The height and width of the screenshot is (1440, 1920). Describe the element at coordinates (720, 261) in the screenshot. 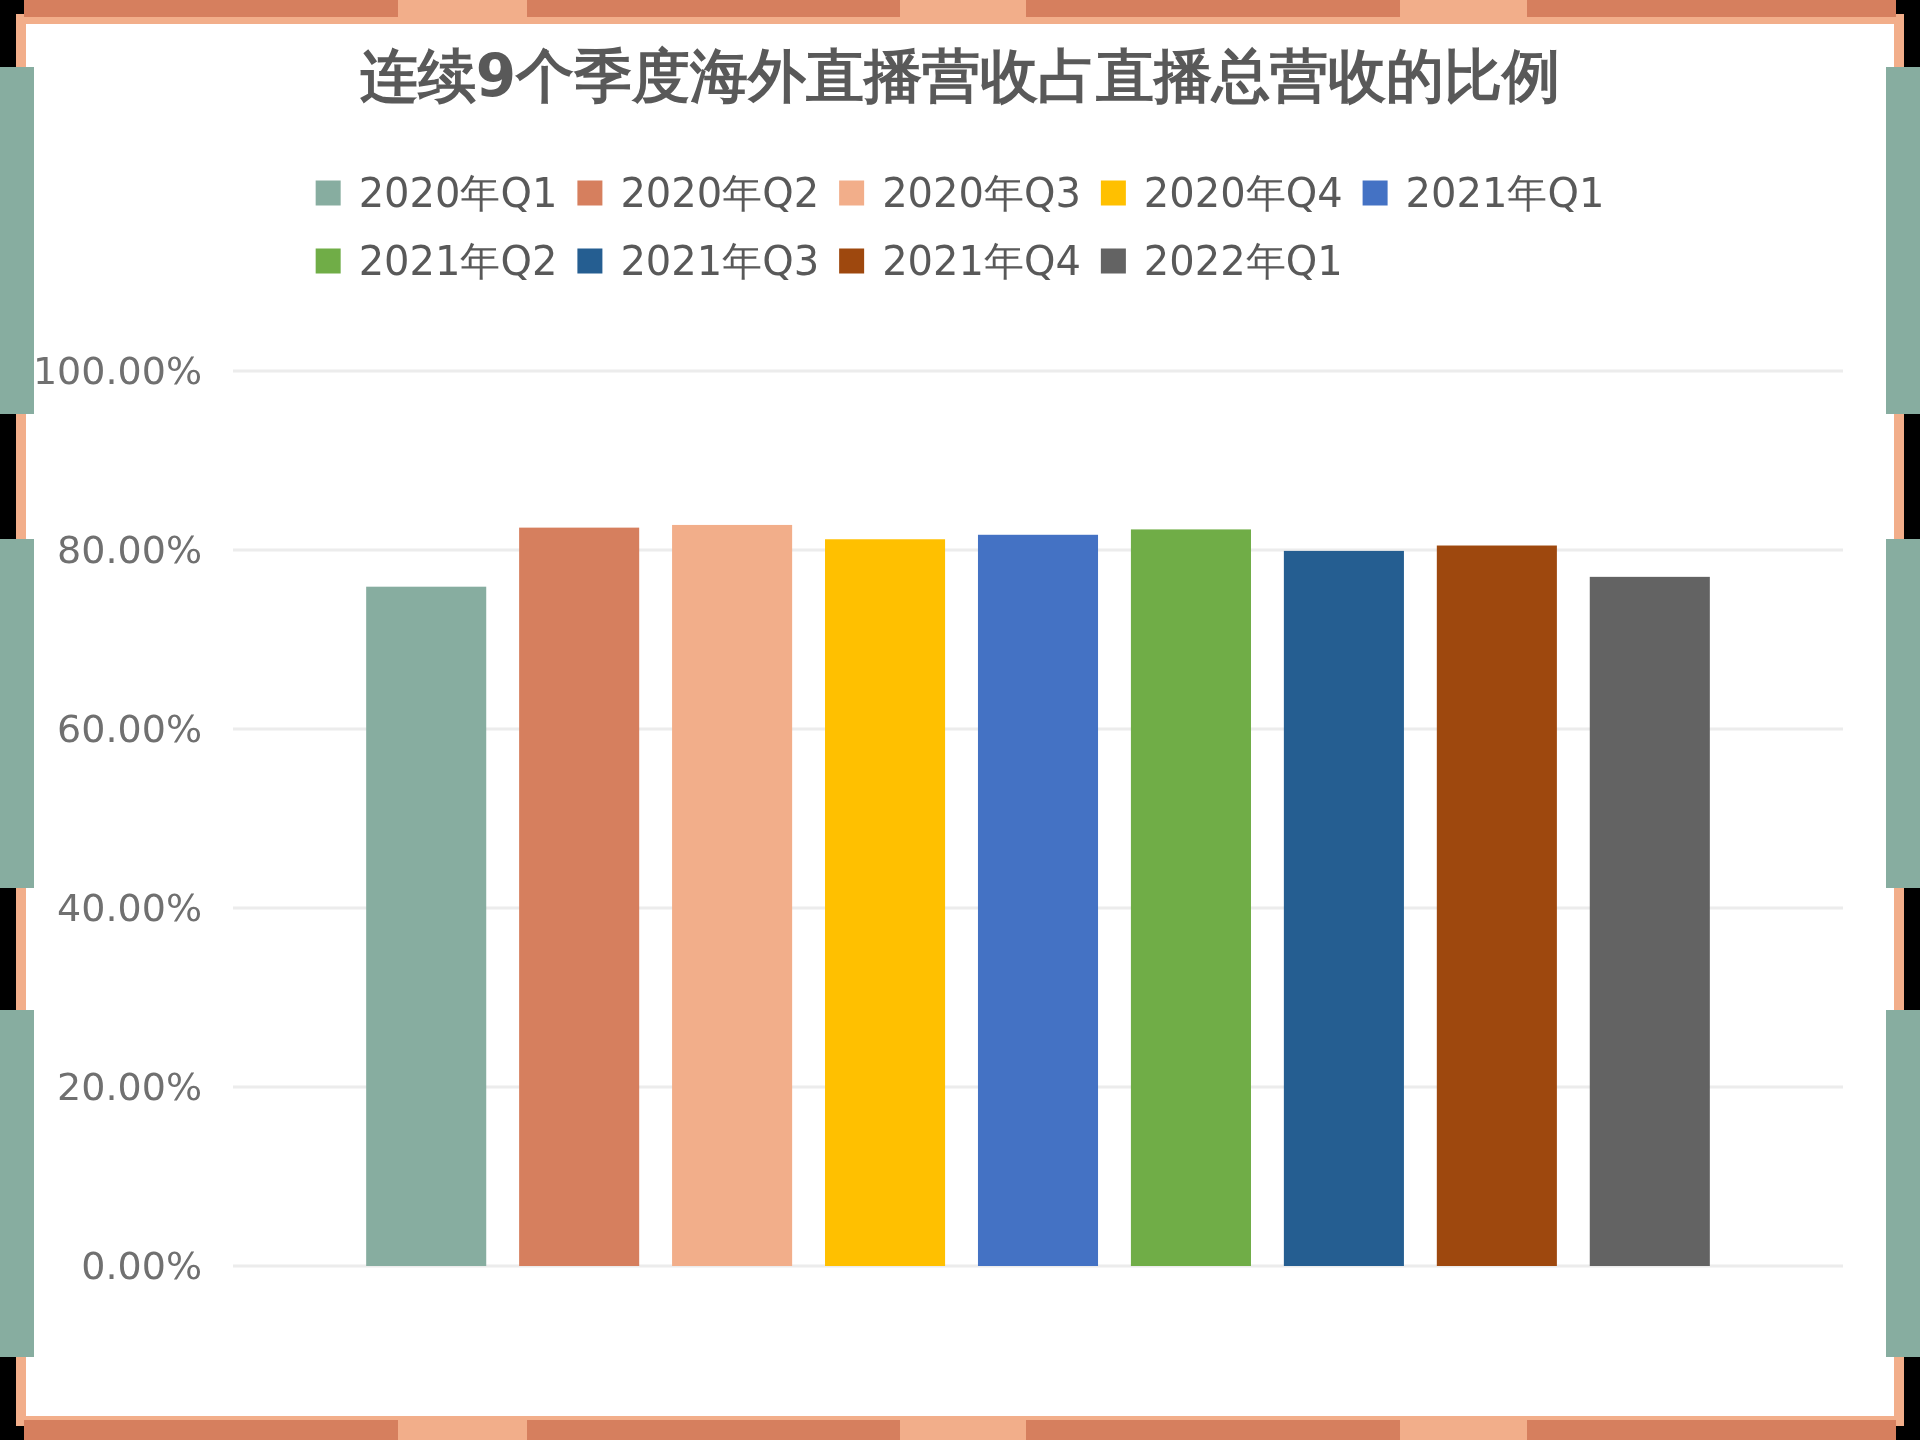

I see `legend-label: 2021年Q3` at that location.